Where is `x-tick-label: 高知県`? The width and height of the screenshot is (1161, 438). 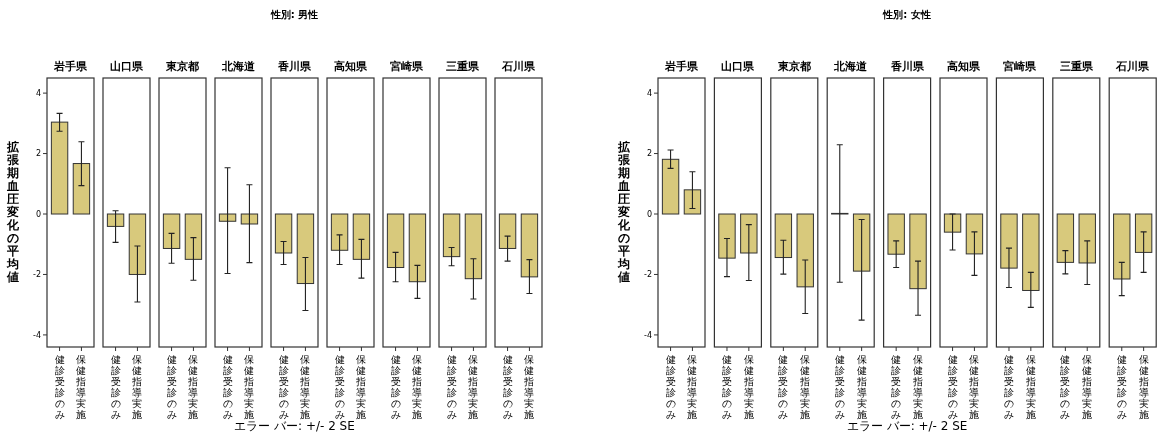
x-tick-label: 高知県 is located at coordinates (964, 66).